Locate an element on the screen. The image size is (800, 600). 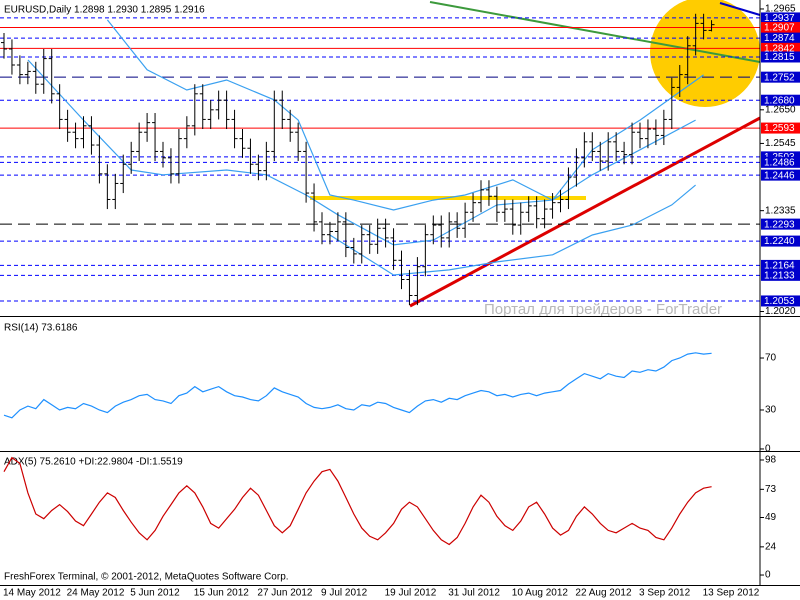
x-tick-label: 9 Jul 2012 is located at coordinates (344, 593).